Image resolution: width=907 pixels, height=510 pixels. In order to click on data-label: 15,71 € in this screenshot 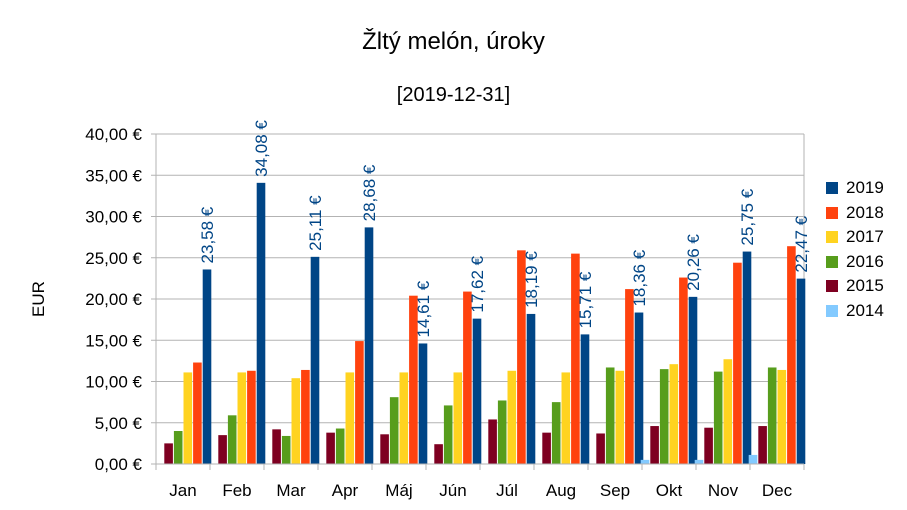, I will do `click(585, 299)`.